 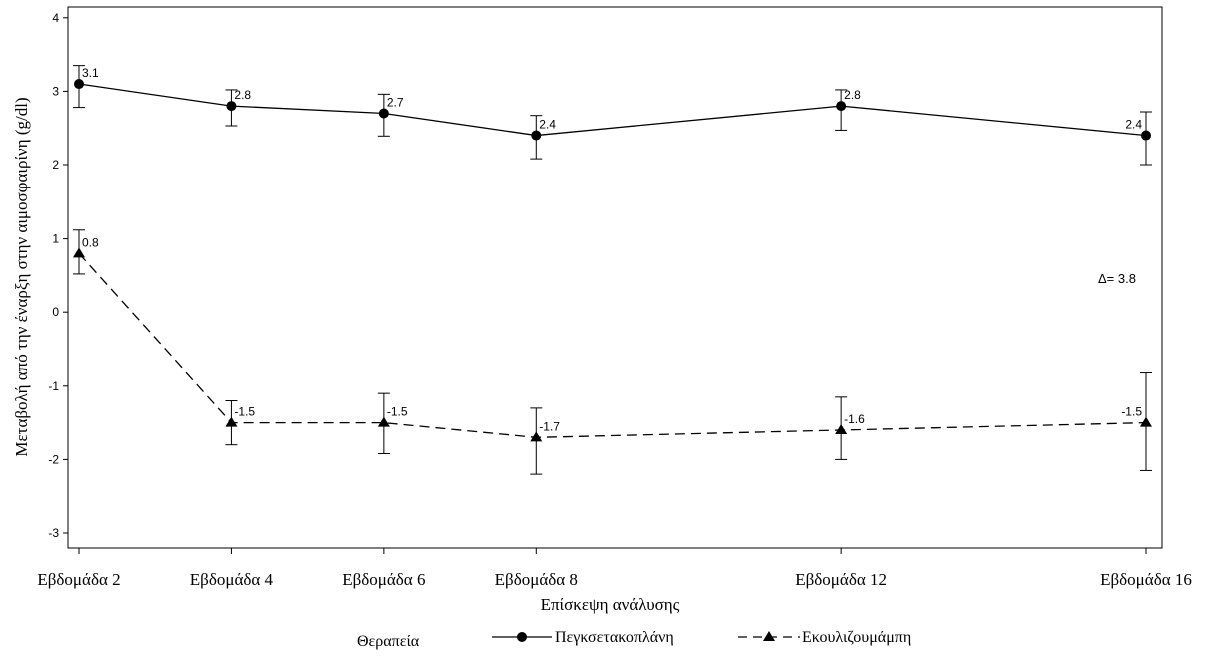 I want to click on data-label: -1.6, so click(x=854, y=419).